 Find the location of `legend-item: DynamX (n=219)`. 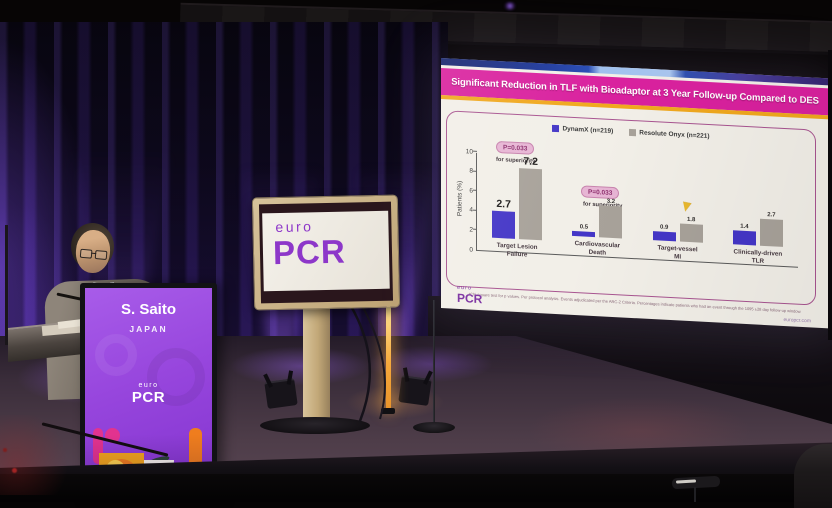

legend-item: DynamX (n=219) is located at coordinates (583, 130).